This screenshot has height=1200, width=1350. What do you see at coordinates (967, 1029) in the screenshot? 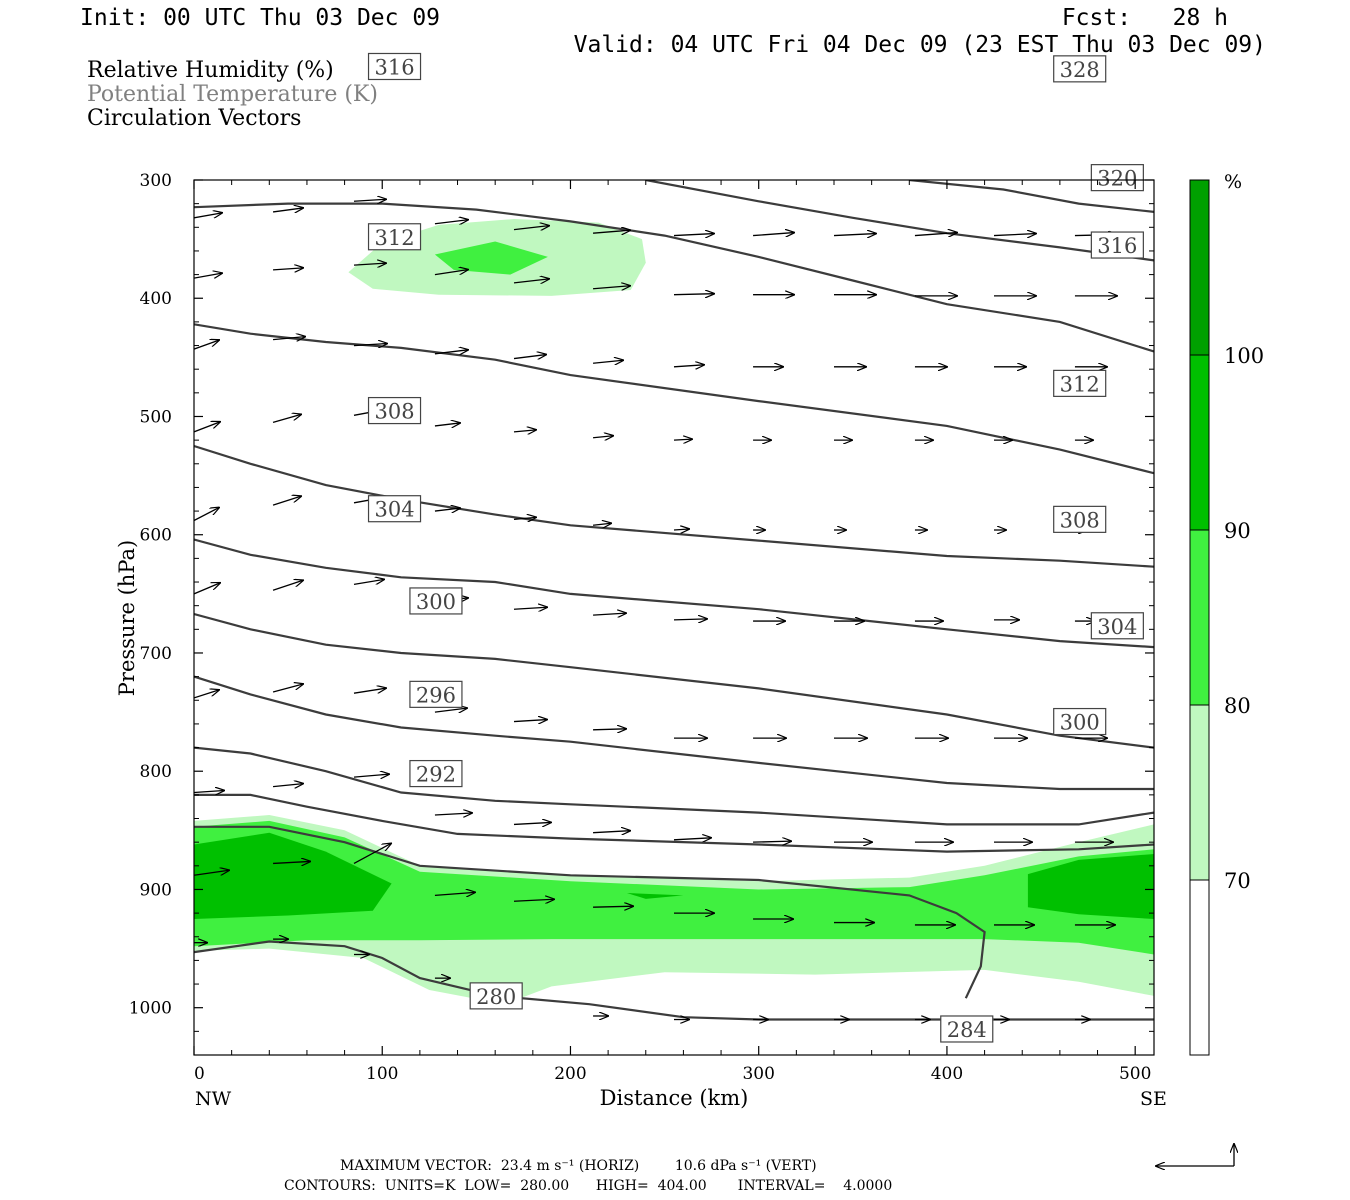
I see `contour-label-284: 284` at bounding box center [967, 1029].